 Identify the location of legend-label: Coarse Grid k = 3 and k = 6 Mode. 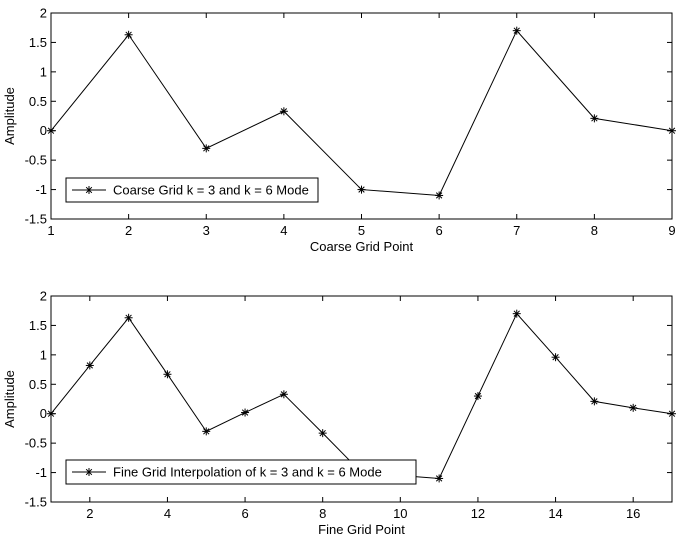
(211, 190).